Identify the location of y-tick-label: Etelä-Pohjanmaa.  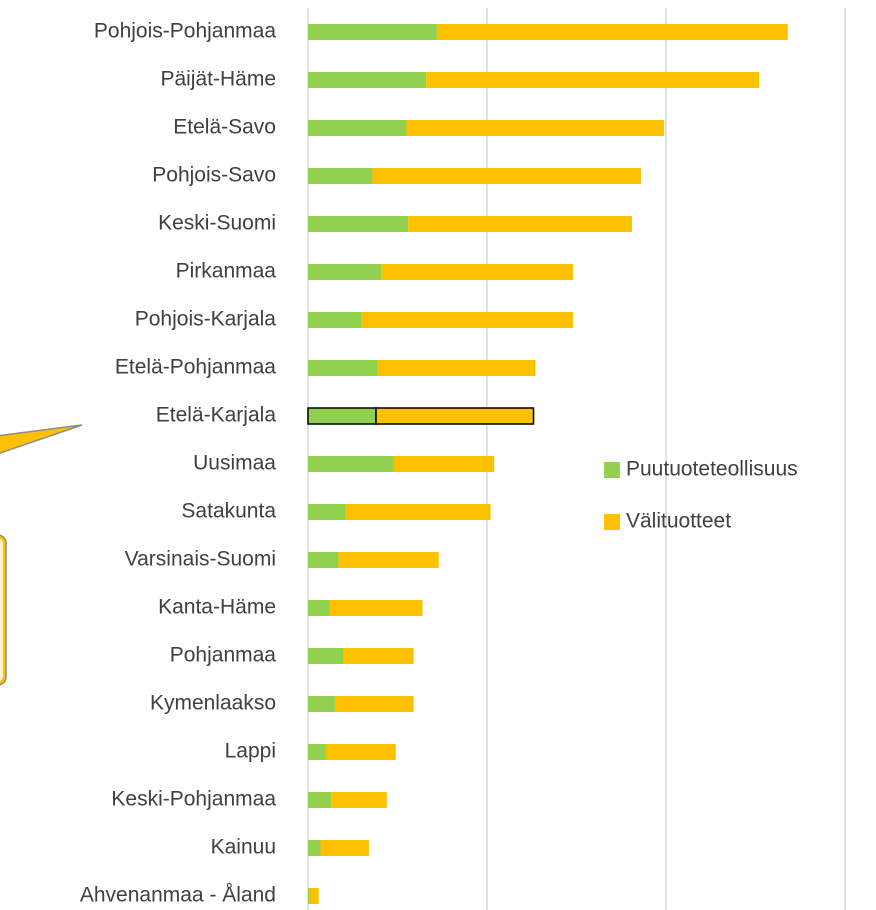
(195, 367).